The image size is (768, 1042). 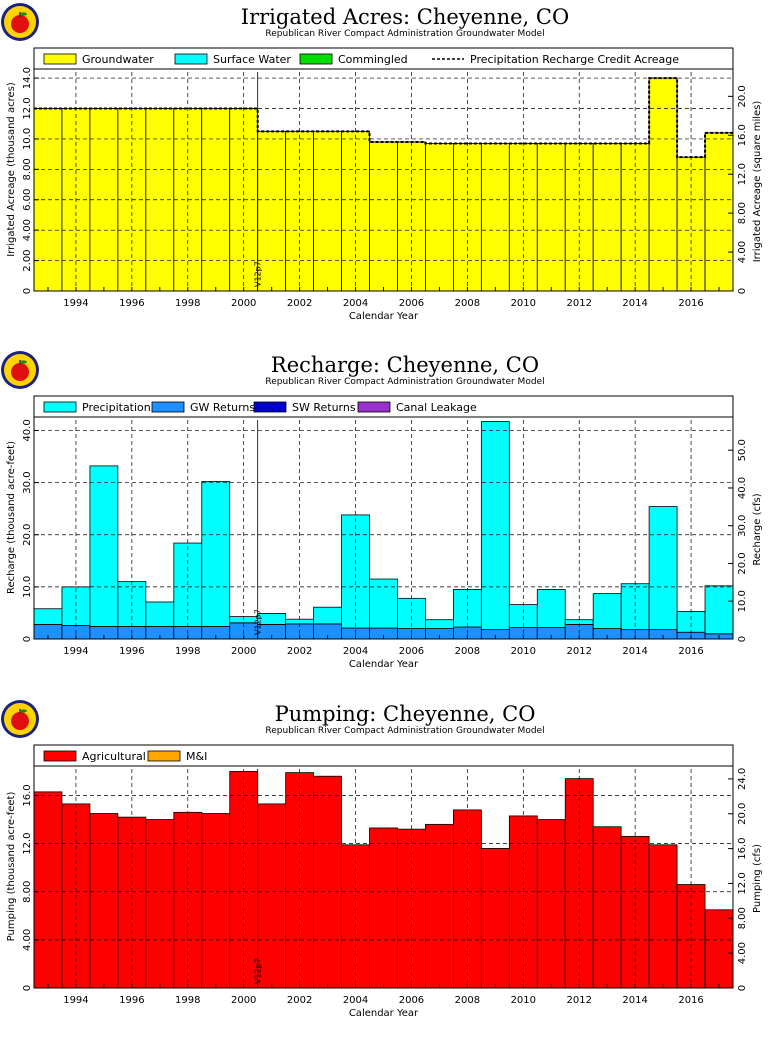 I want to click on y-tick-label: 8.00, so click(x=27, y=892).